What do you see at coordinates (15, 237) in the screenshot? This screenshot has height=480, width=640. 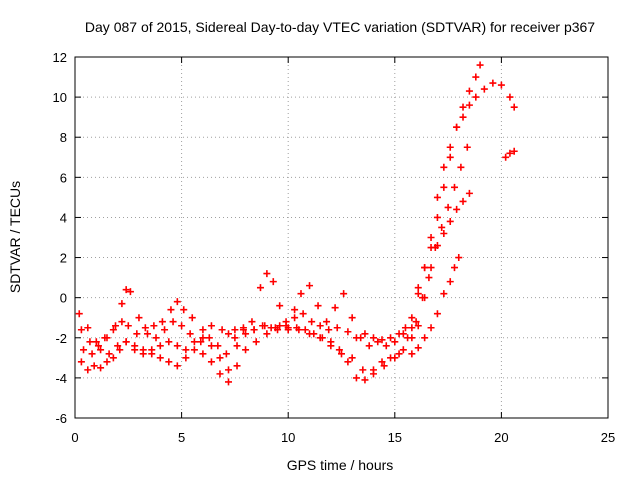 I see `y-axis-label: SDTVAR / TECUs` at bounding box center [15, 237].